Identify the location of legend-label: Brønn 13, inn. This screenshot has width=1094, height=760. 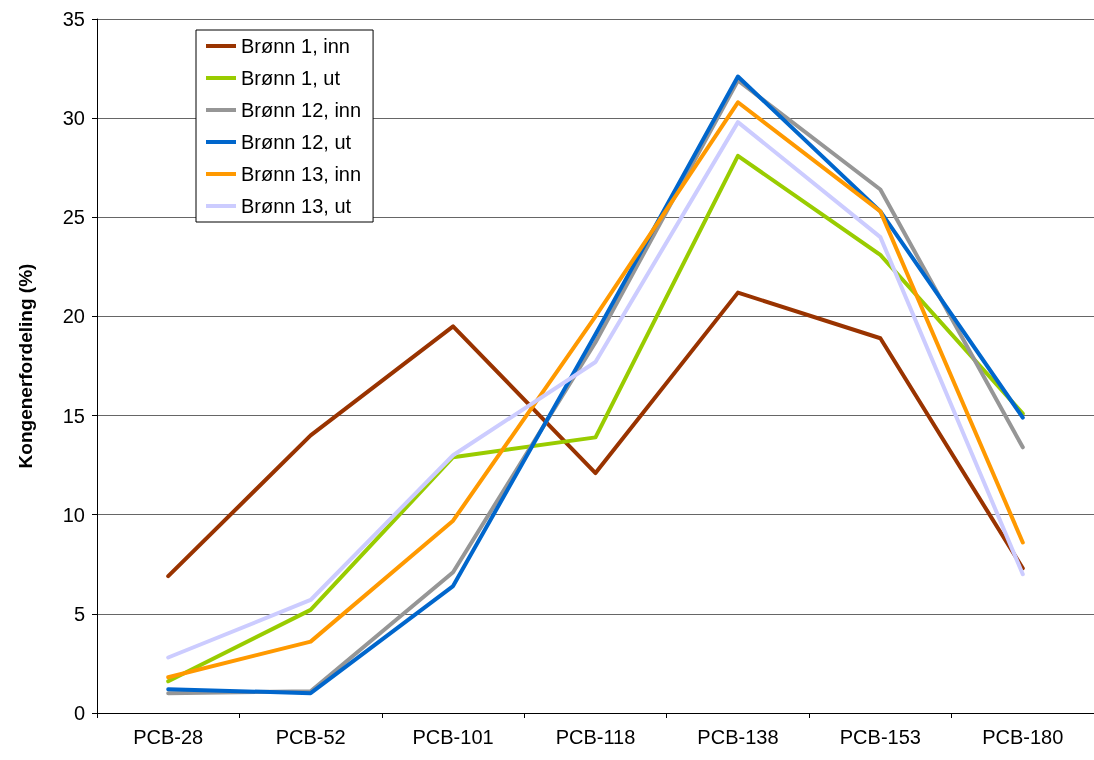
(301, 174).